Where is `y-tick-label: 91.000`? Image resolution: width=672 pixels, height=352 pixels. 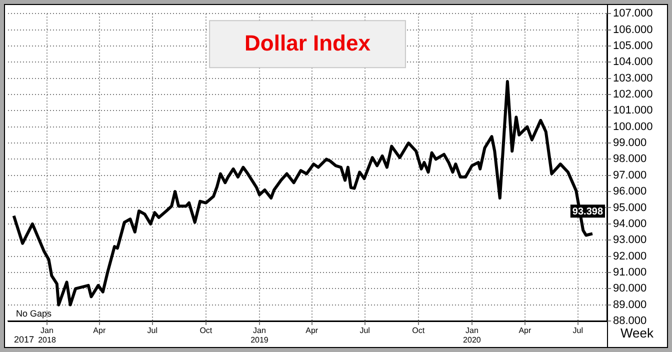
y-tick-label: 91.000 is located at coordinates (630, 272).